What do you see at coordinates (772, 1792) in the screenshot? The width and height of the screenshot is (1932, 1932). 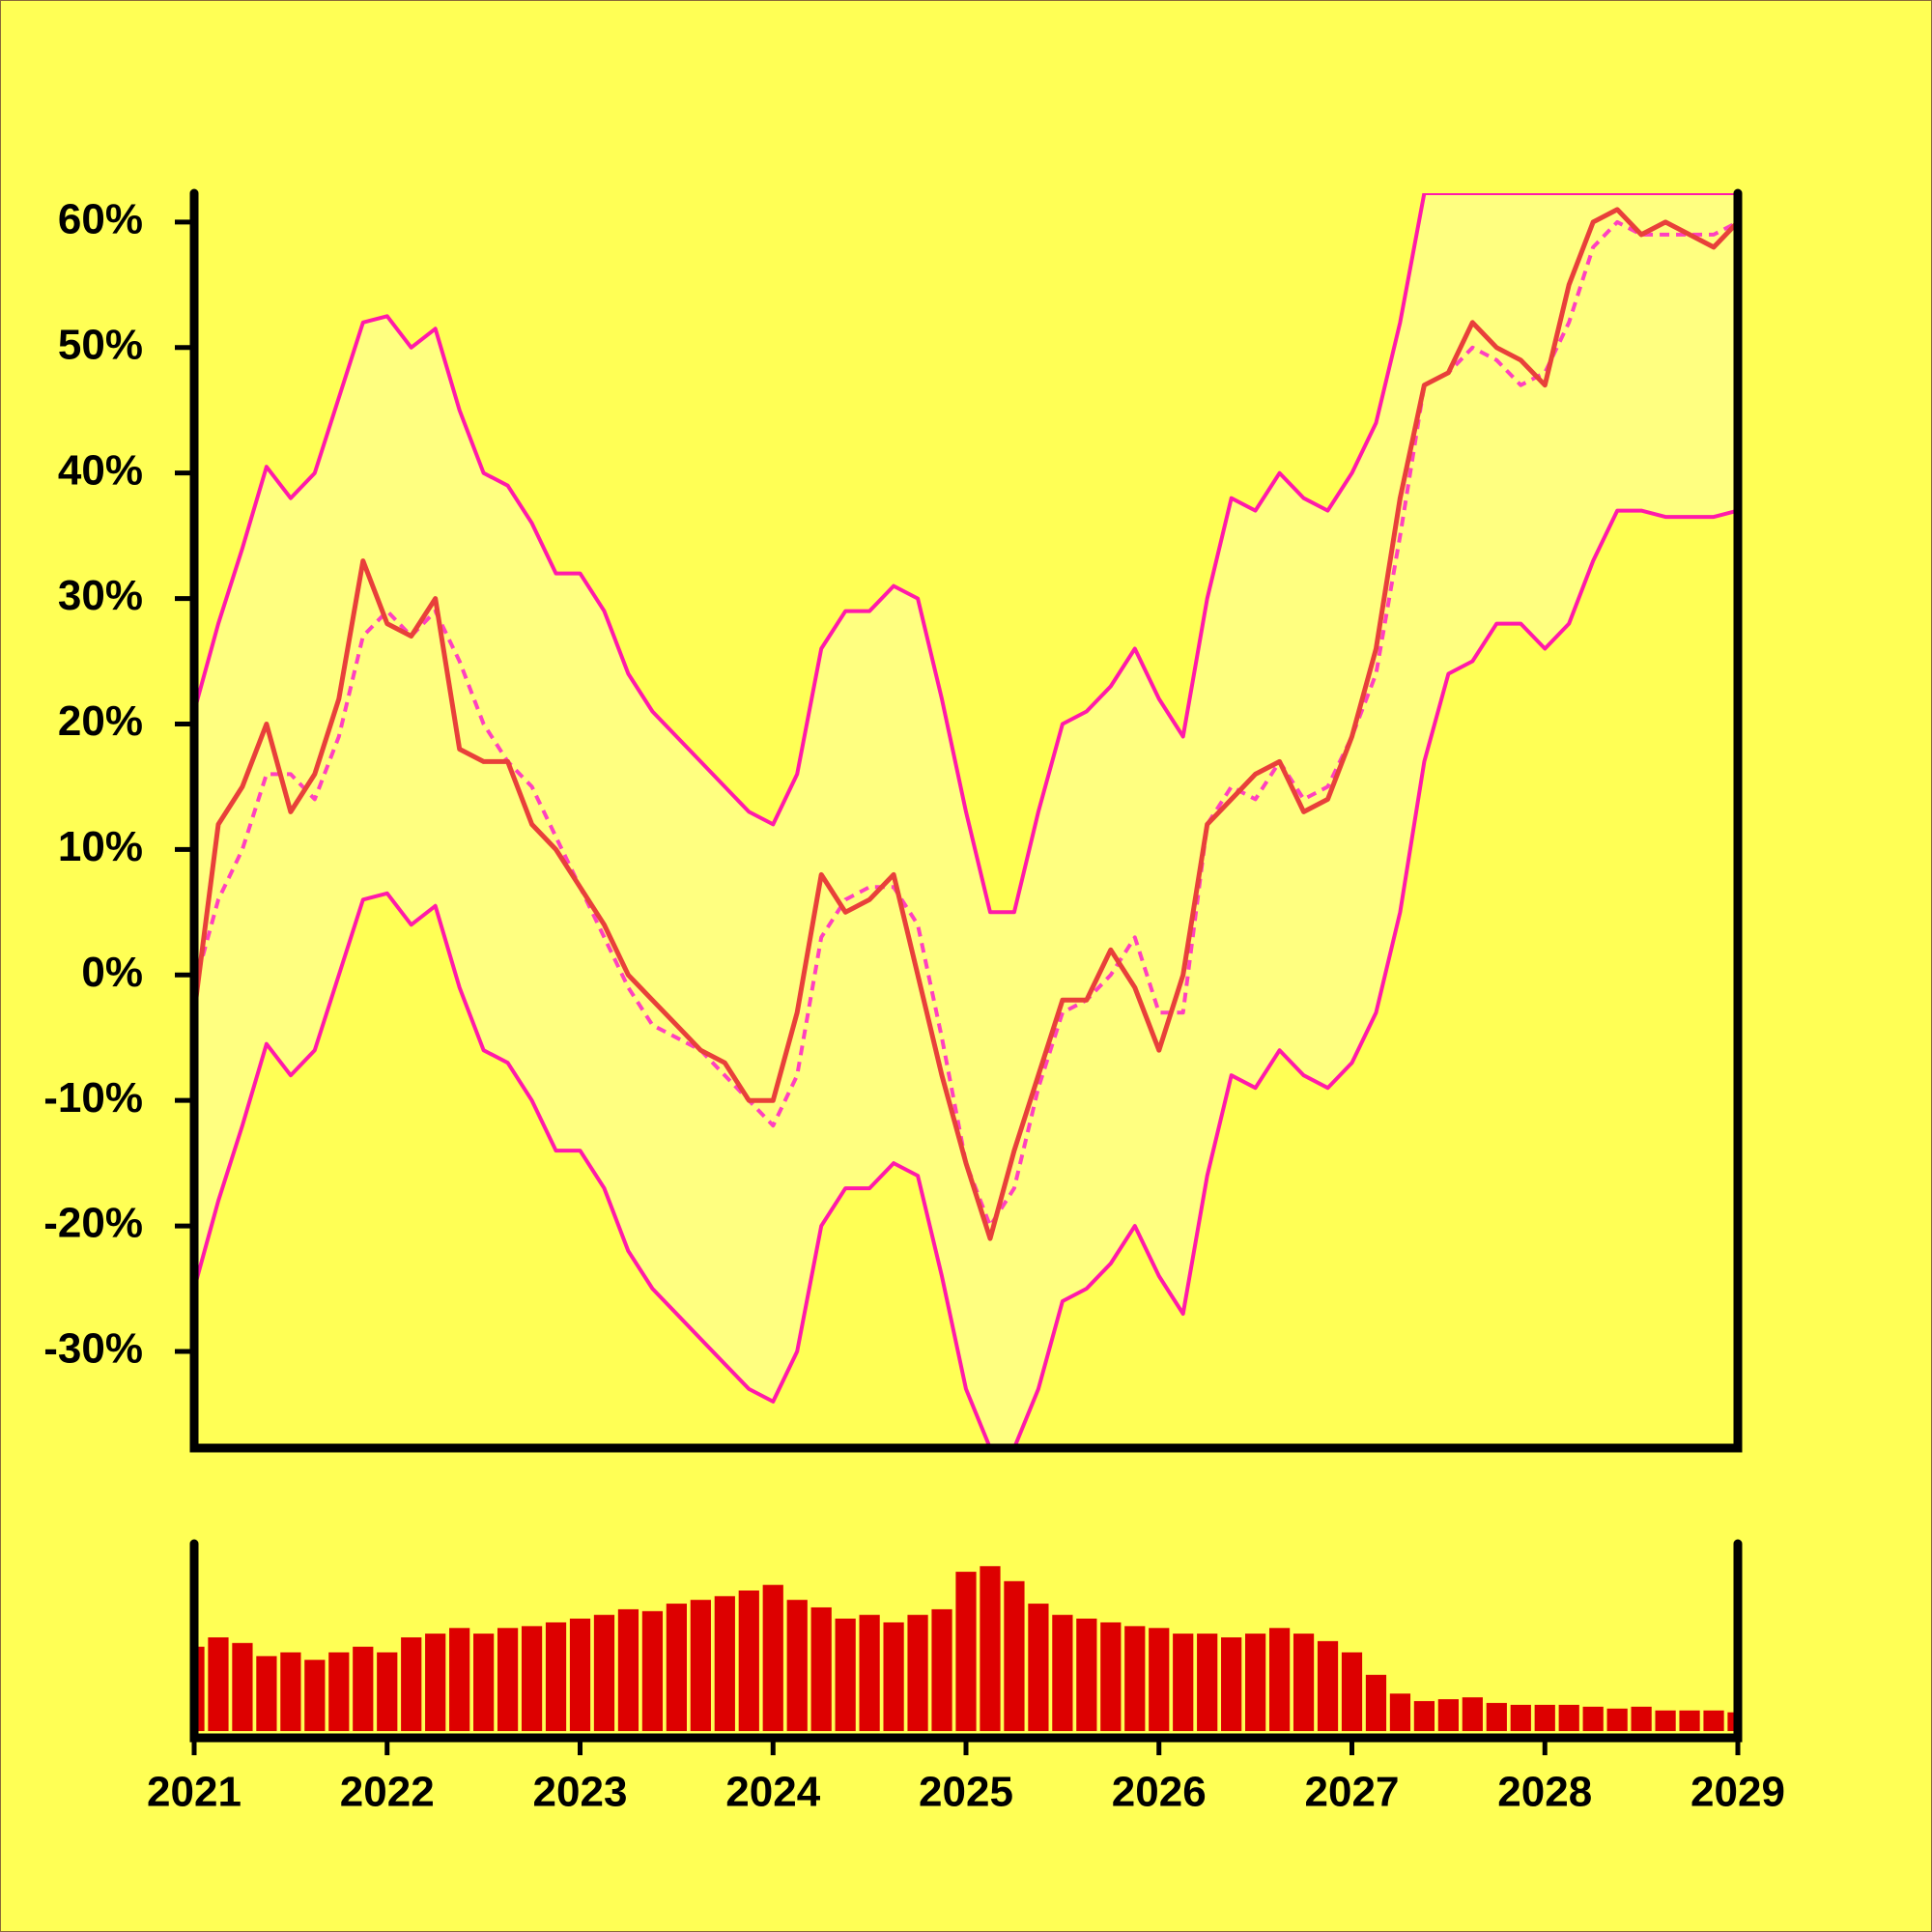 I see `x-tick-label: 2024` at bounding box center [772, 1792].